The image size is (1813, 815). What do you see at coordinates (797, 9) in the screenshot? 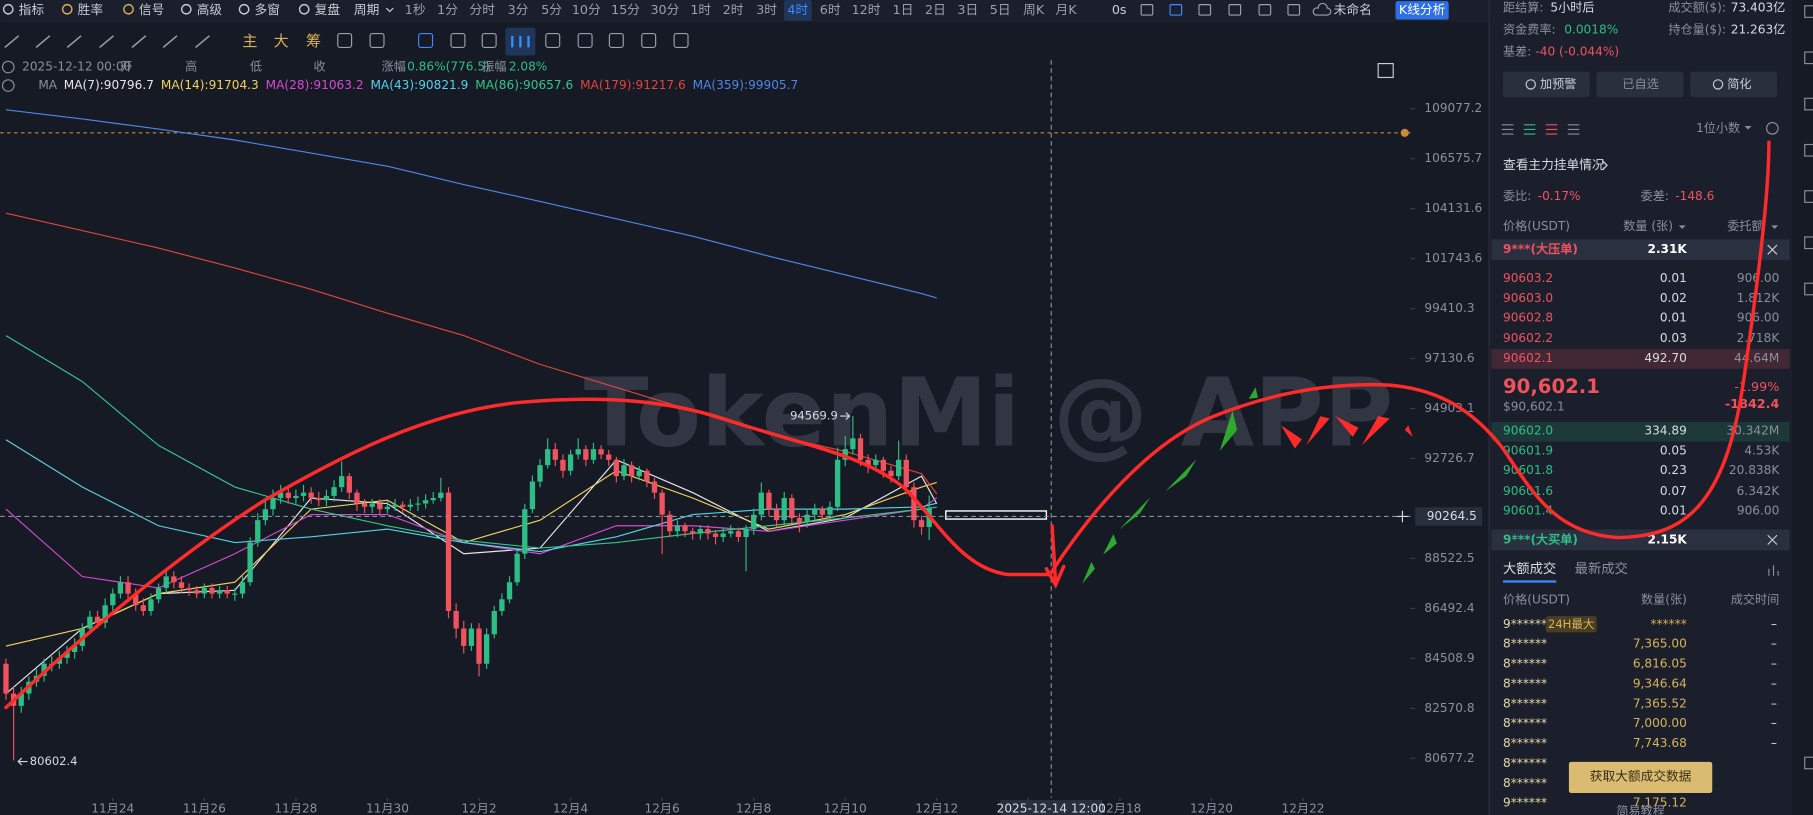
I see `period-button: 4时` at bounding box center [797, 9].